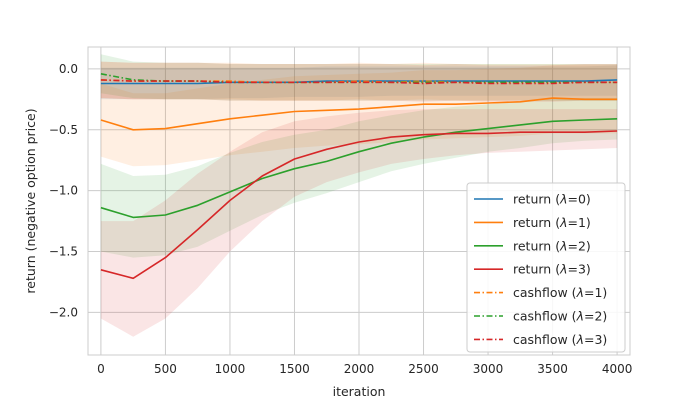 The height and width of the screenshot is (400, 700). I want to click on legend-entry: cashflow (λ=2), so click(560, 316).